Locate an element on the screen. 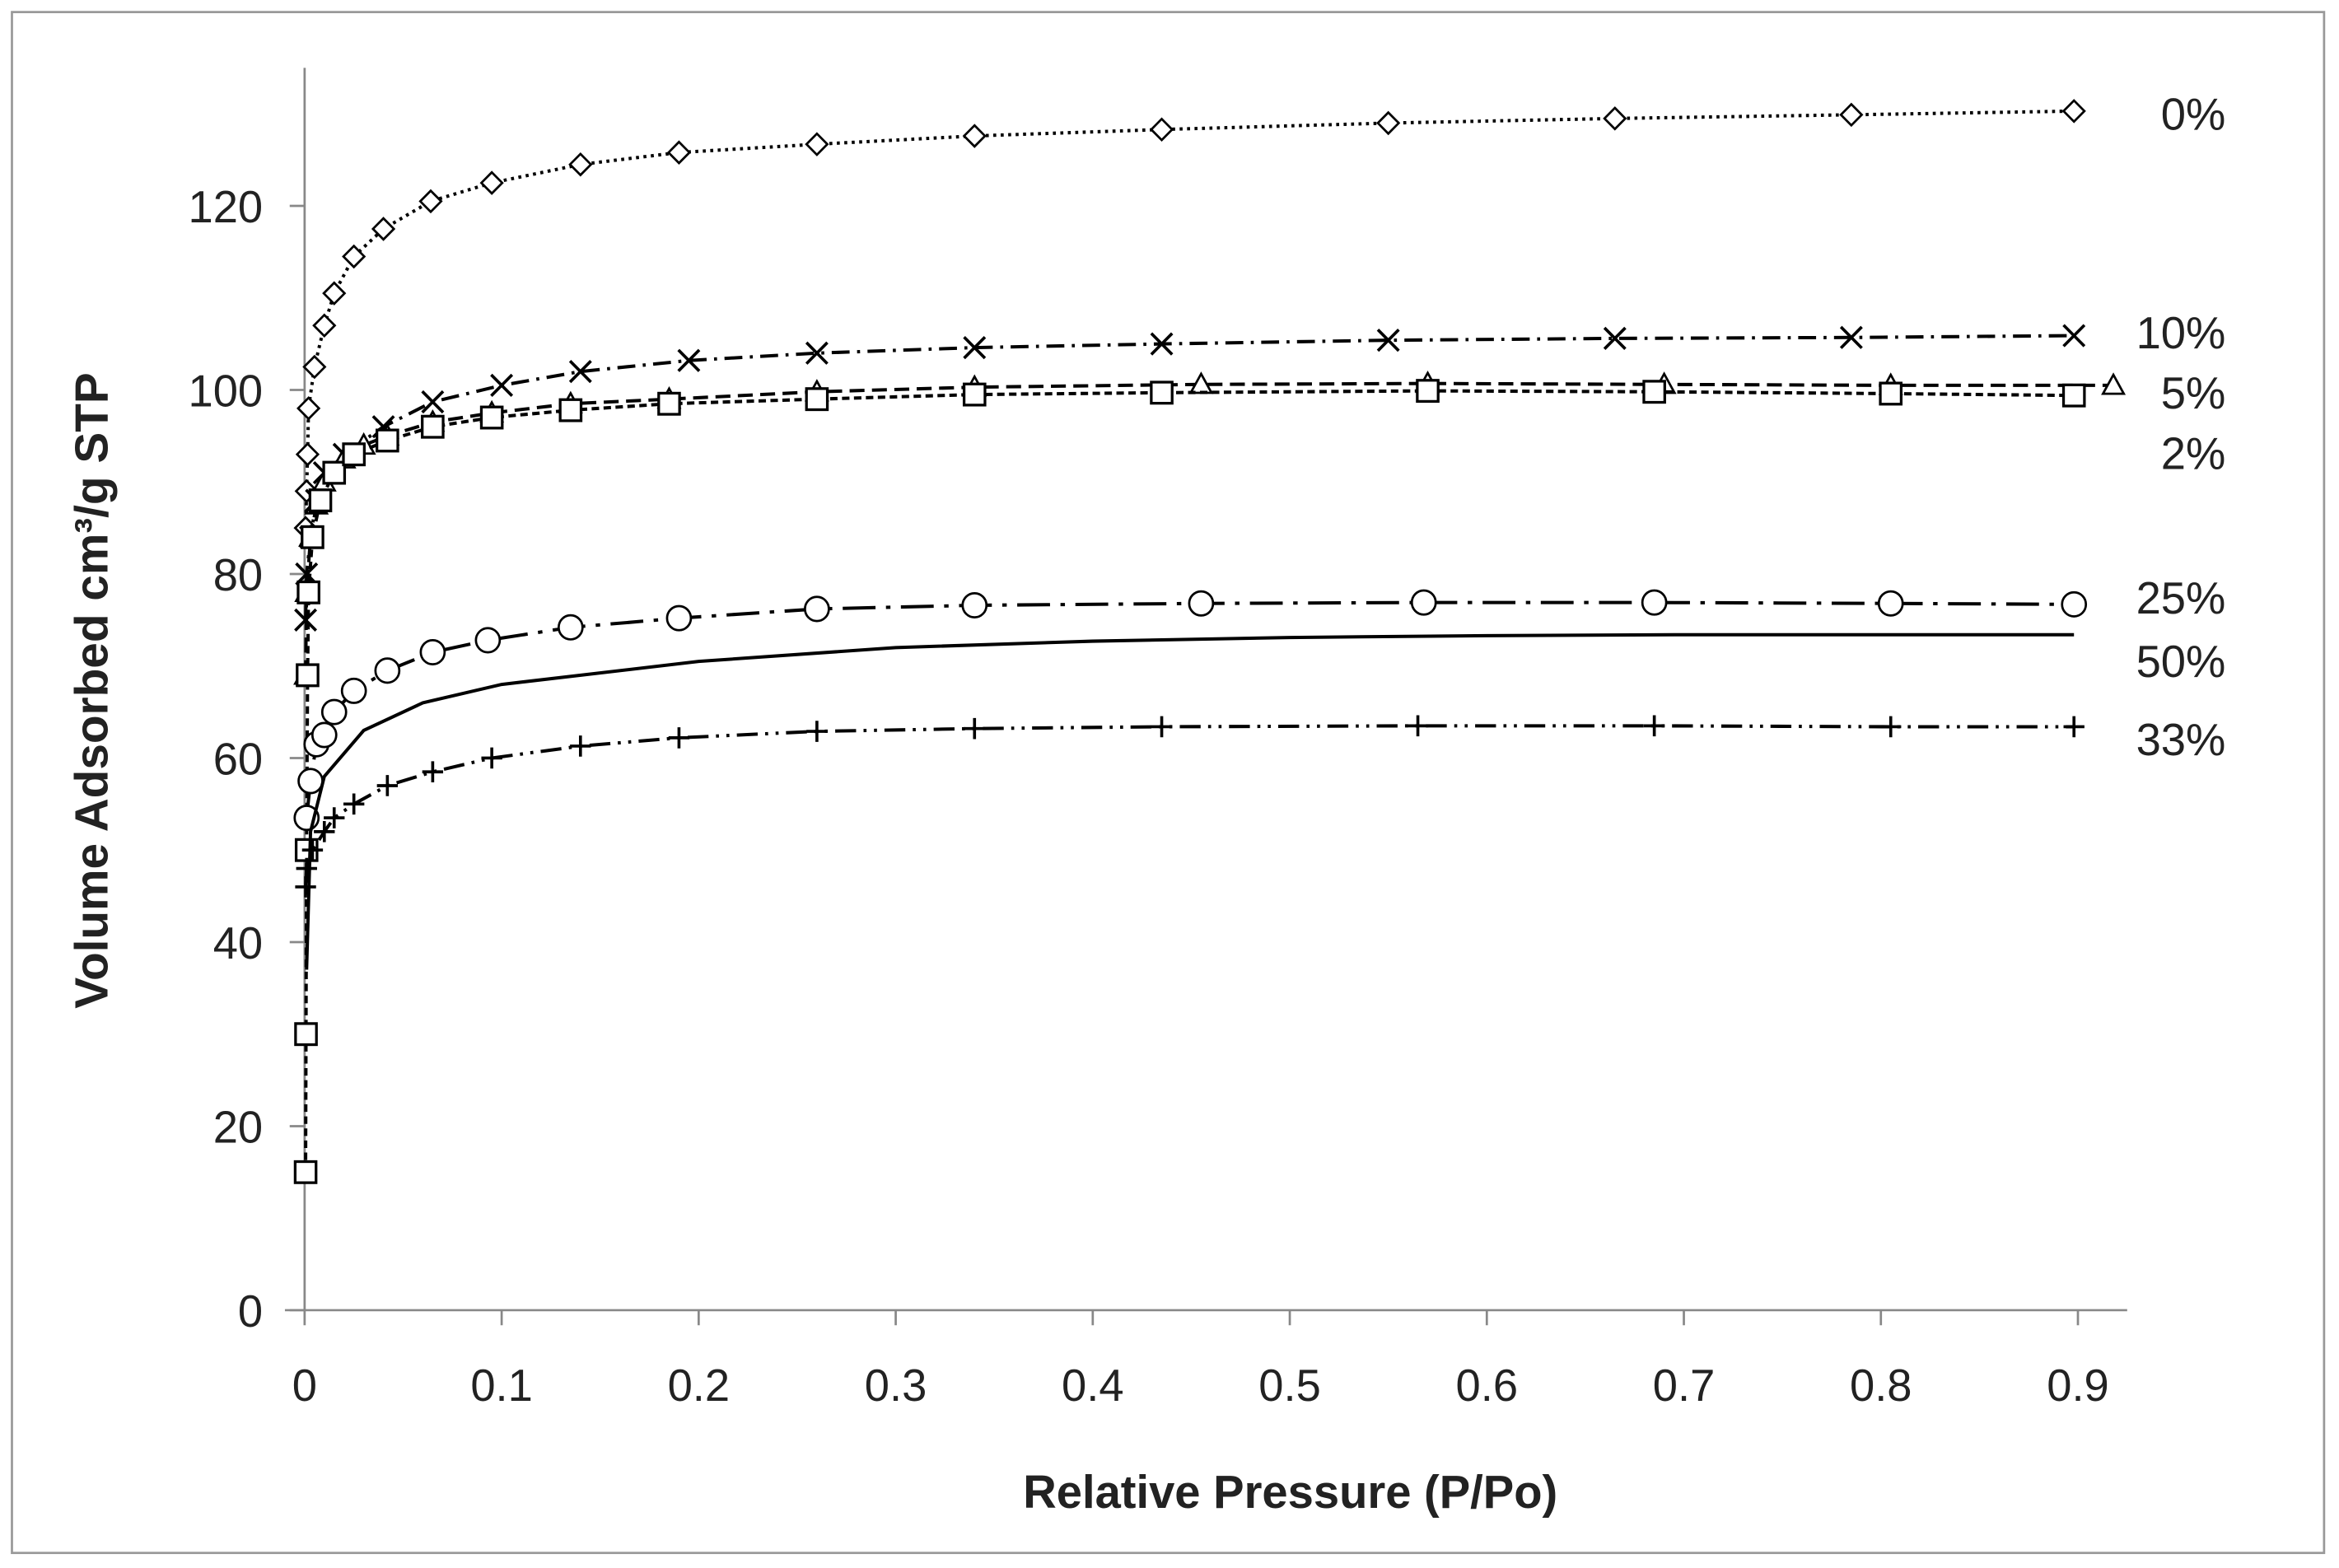  x-tick-label: 0.3 is located at coordinates (896, 1385).